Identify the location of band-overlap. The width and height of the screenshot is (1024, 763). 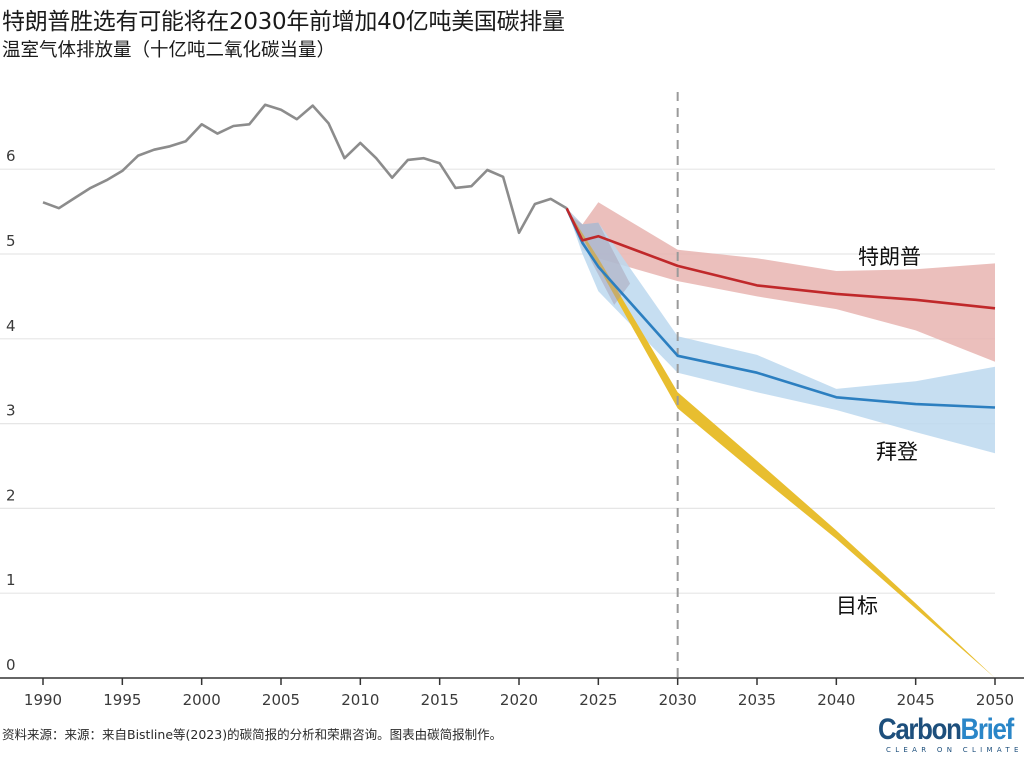
(601, 260).